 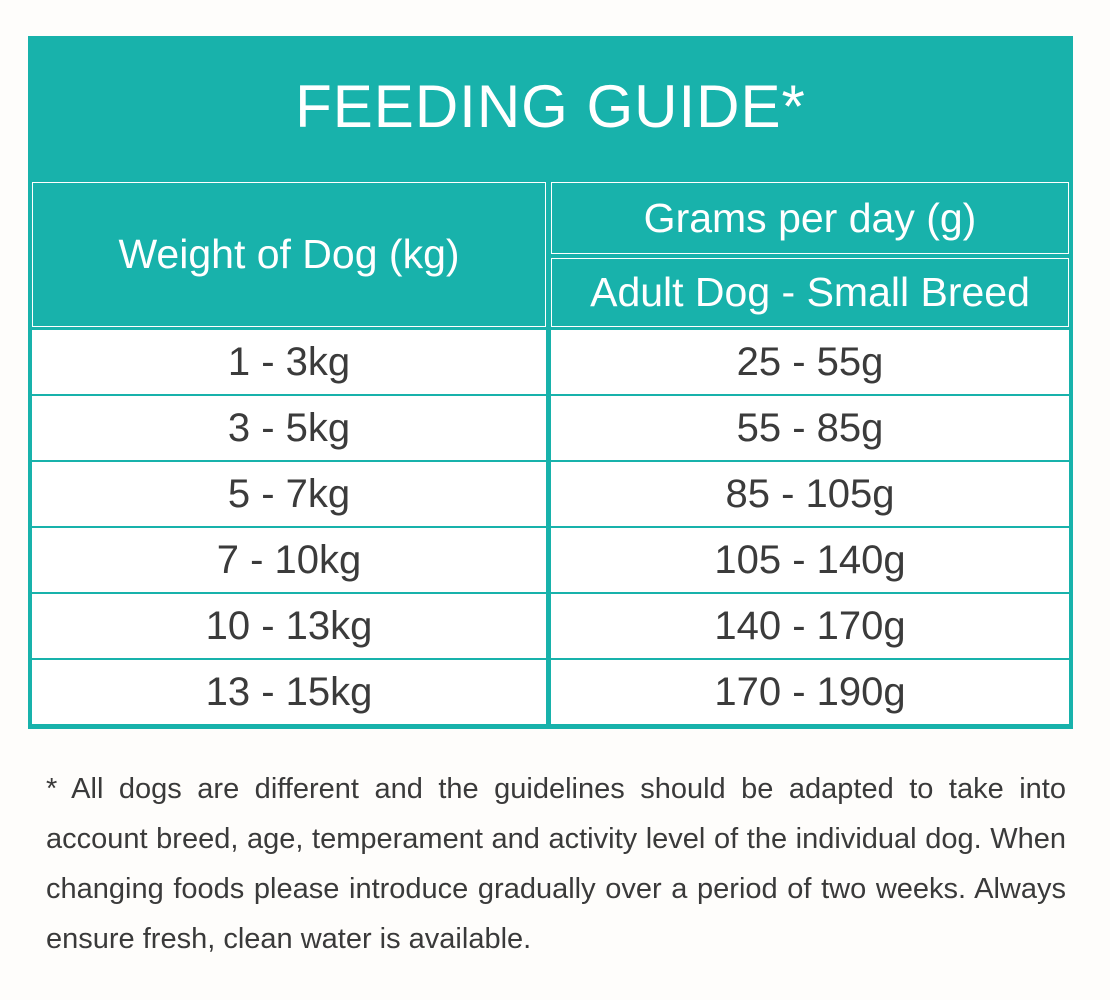 What do you see at coordinates (289, 254) in the screenshot?
I see `weight-column-header: Weight of Dog (kg)` at bounding box center [289, 254].